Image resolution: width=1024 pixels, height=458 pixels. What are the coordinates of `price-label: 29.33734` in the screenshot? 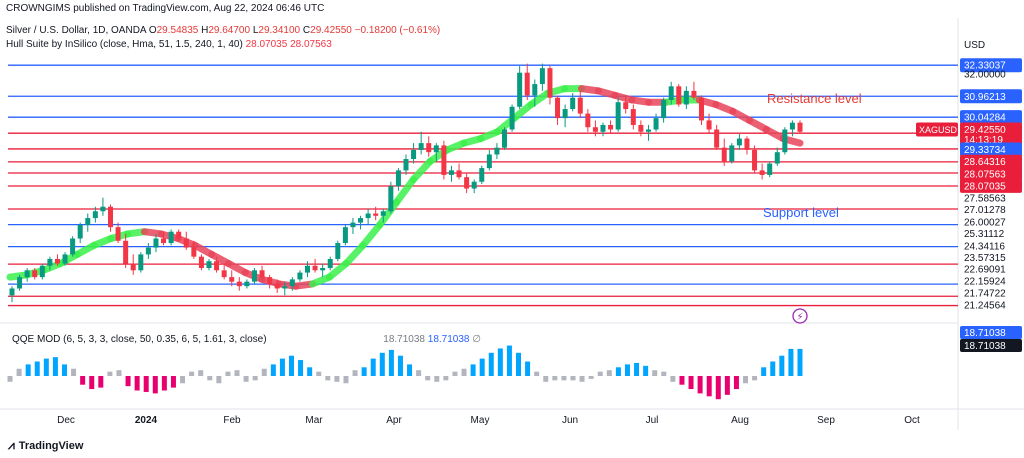 It's located at (985, 150).